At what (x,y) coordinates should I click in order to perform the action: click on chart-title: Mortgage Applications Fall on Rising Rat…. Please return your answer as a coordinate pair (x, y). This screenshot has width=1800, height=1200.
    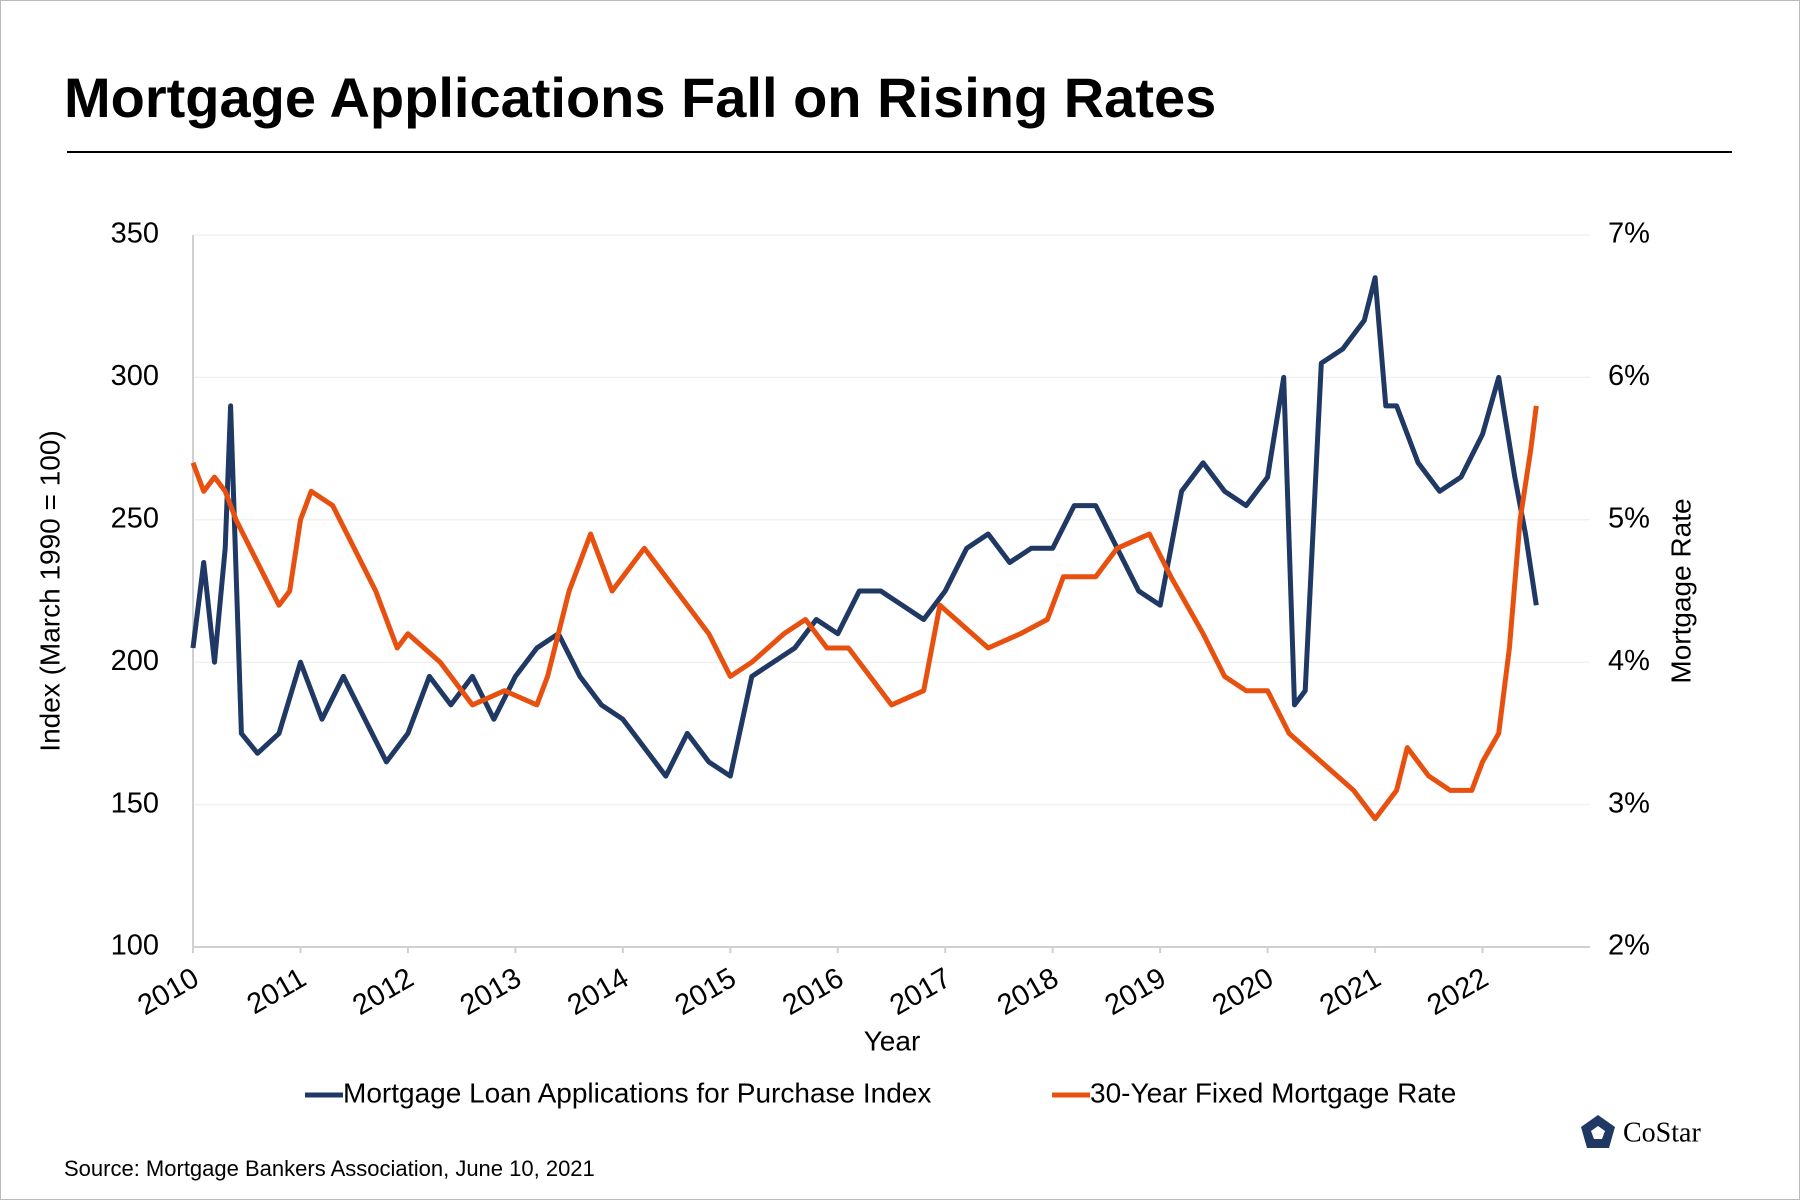
    Looking at the image, I should click on (640, 97).